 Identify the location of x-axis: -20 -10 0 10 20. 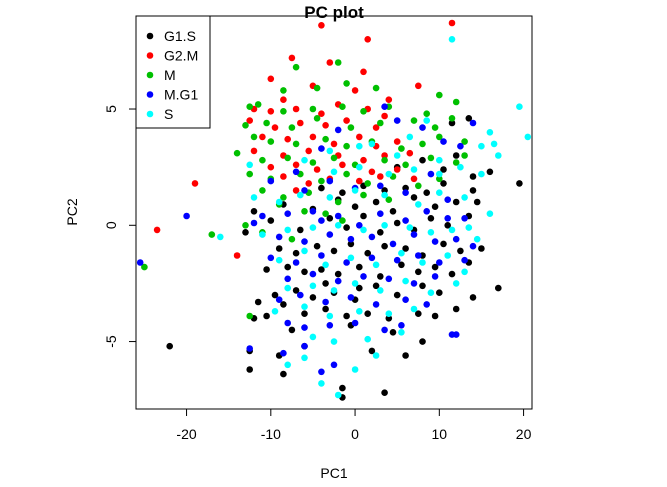
(354, 425).